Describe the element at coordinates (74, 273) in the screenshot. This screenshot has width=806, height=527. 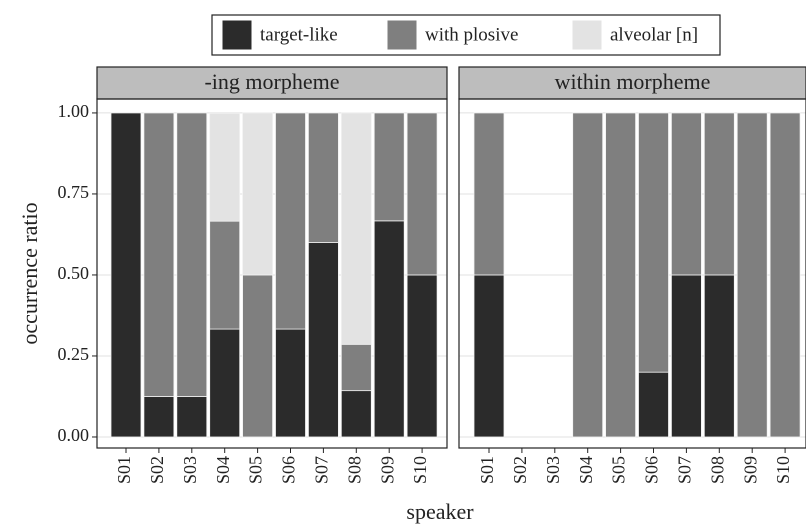
I see `y-tick-label: 0.50` at that location.